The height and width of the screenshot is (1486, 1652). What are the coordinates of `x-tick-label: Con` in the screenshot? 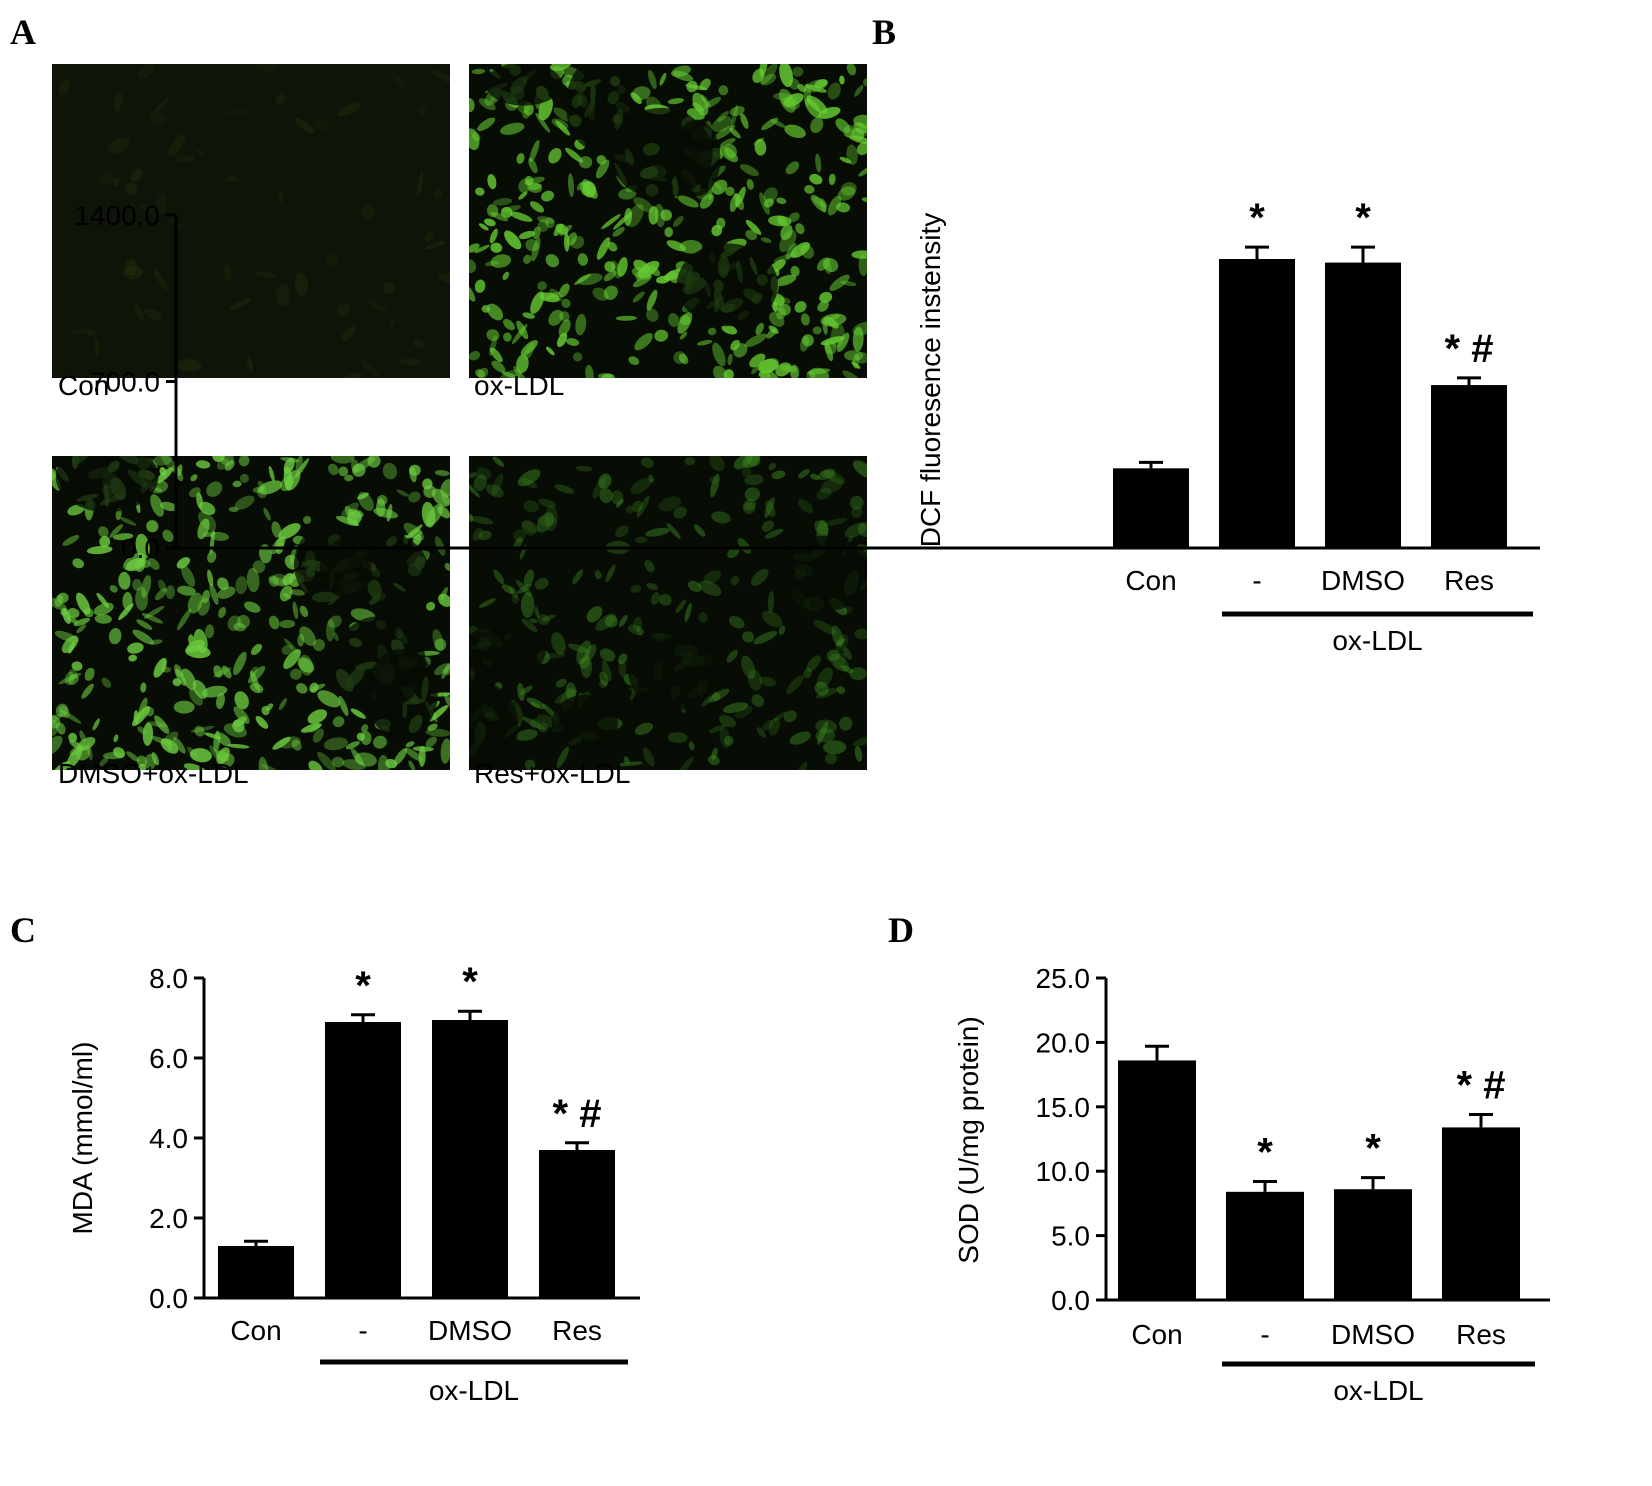 It's located at (255, 1330).